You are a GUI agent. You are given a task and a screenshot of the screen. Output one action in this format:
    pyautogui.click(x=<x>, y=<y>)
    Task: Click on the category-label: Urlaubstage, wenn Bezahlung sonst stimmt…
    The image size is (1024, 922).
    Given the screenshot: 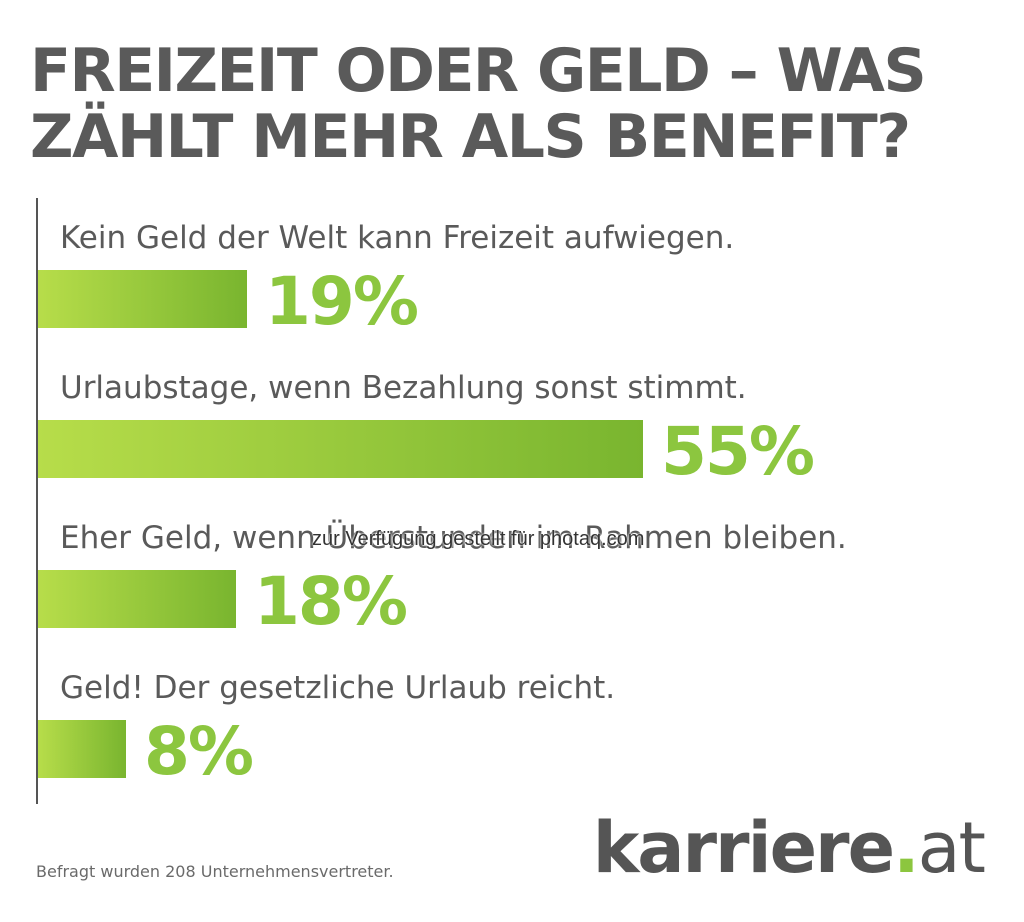 What is the action you would take?
    pyautogui.click(x=403, y=388)
    